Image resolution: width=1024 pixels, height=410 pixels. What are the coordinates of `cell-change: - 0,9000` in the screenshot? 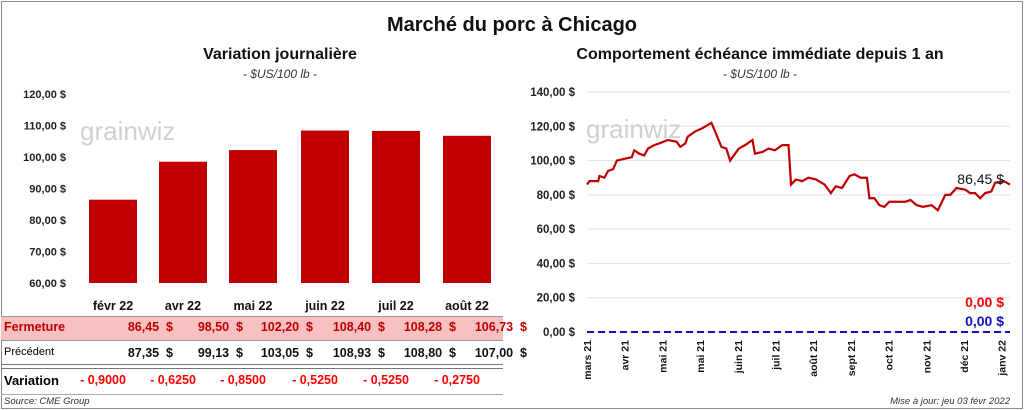 It's located at (103, 380).